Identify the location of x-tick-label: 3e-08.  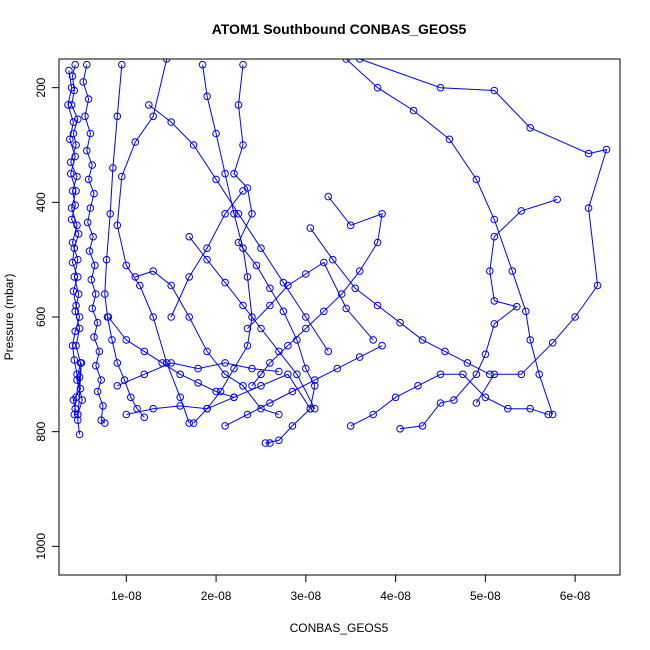
(305, 596).